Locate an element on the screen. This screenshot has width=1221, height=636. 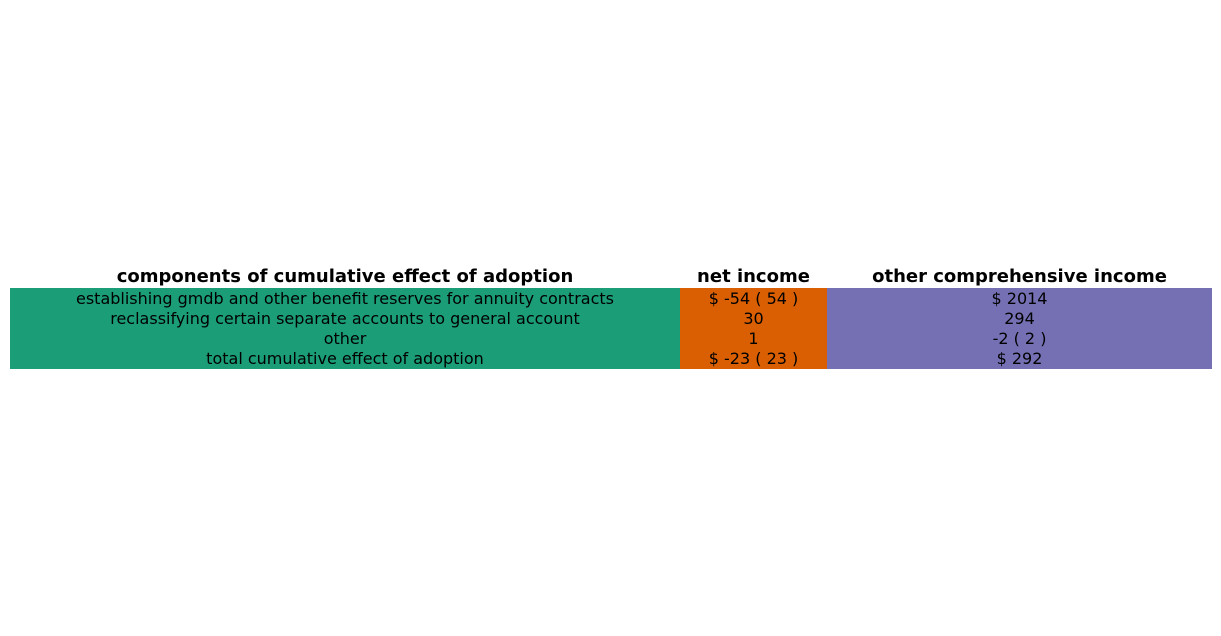
table-cell: $ -54 ( 54 ) is located at coordinates (753, 298).